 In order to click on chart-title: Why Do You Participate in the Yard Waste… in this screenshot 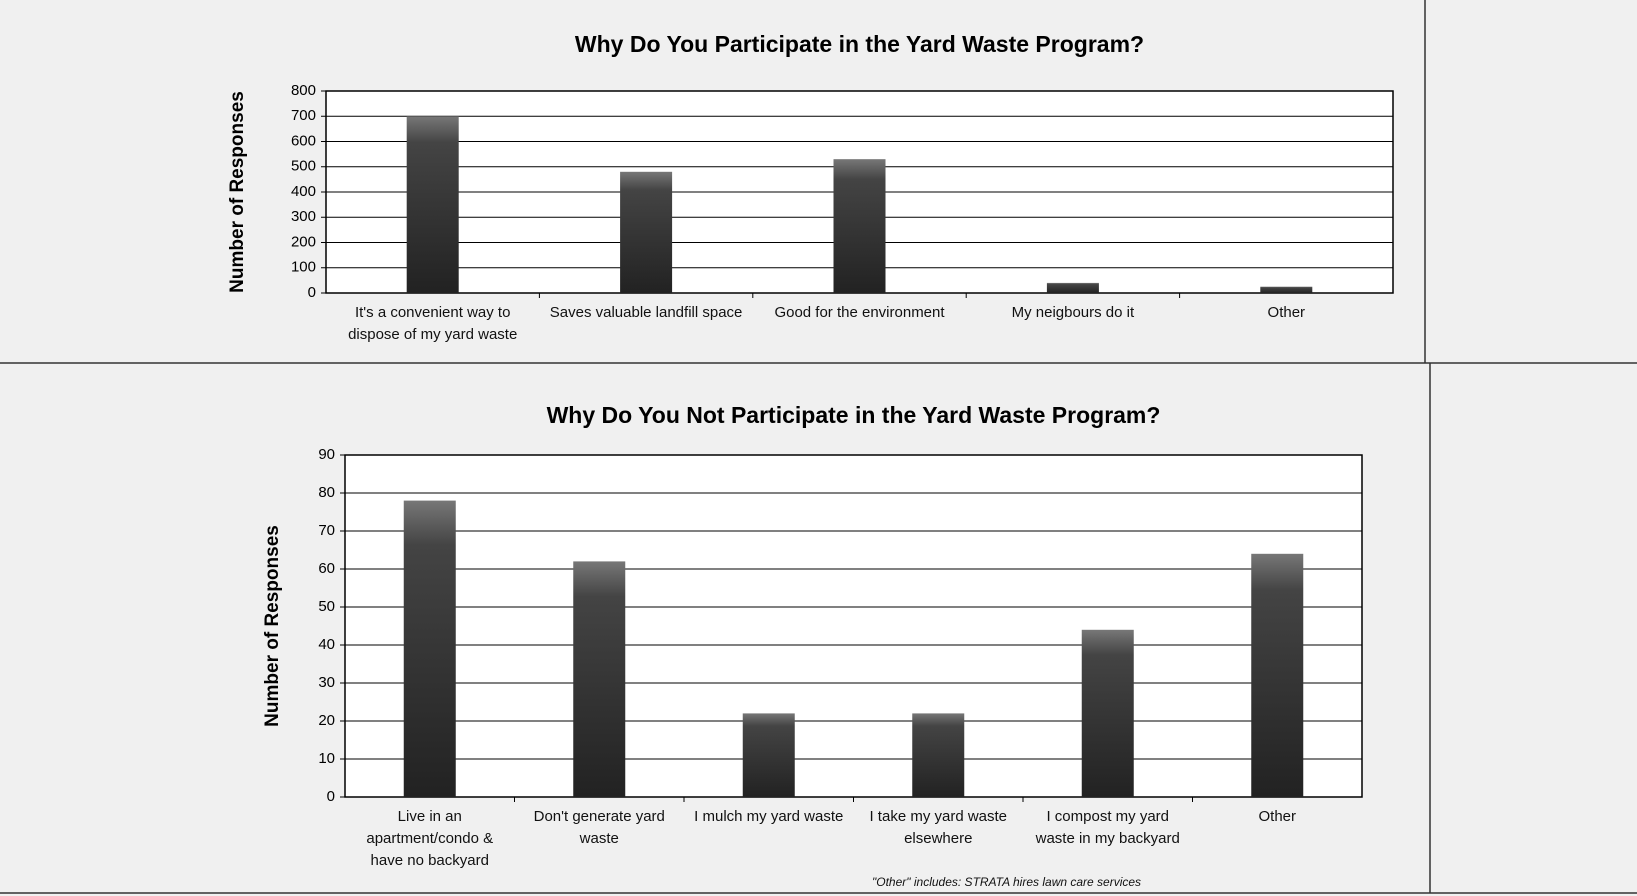, I will do `click(859, 44)`.